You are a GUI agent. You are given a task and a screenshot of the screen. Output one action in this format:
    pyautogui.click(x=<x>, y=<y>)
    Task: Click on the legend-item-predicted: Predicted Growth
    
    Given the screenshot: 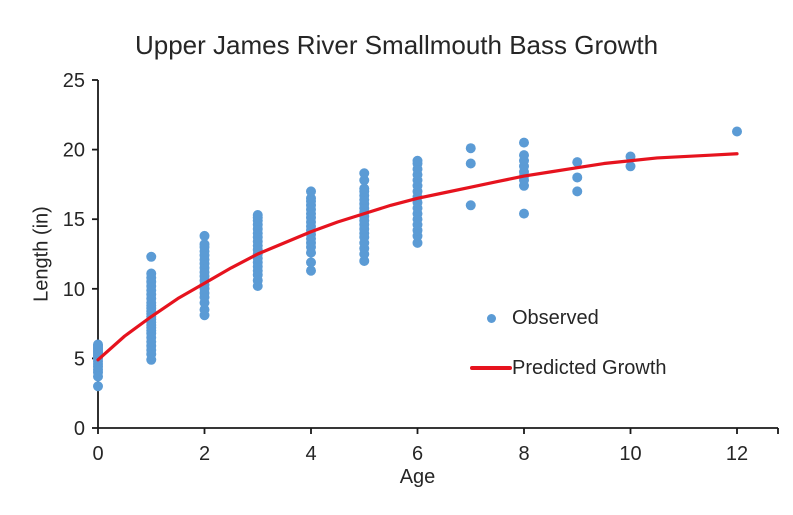 What is the action you would take?
    pyautogui.click(x=568, y=368)
    